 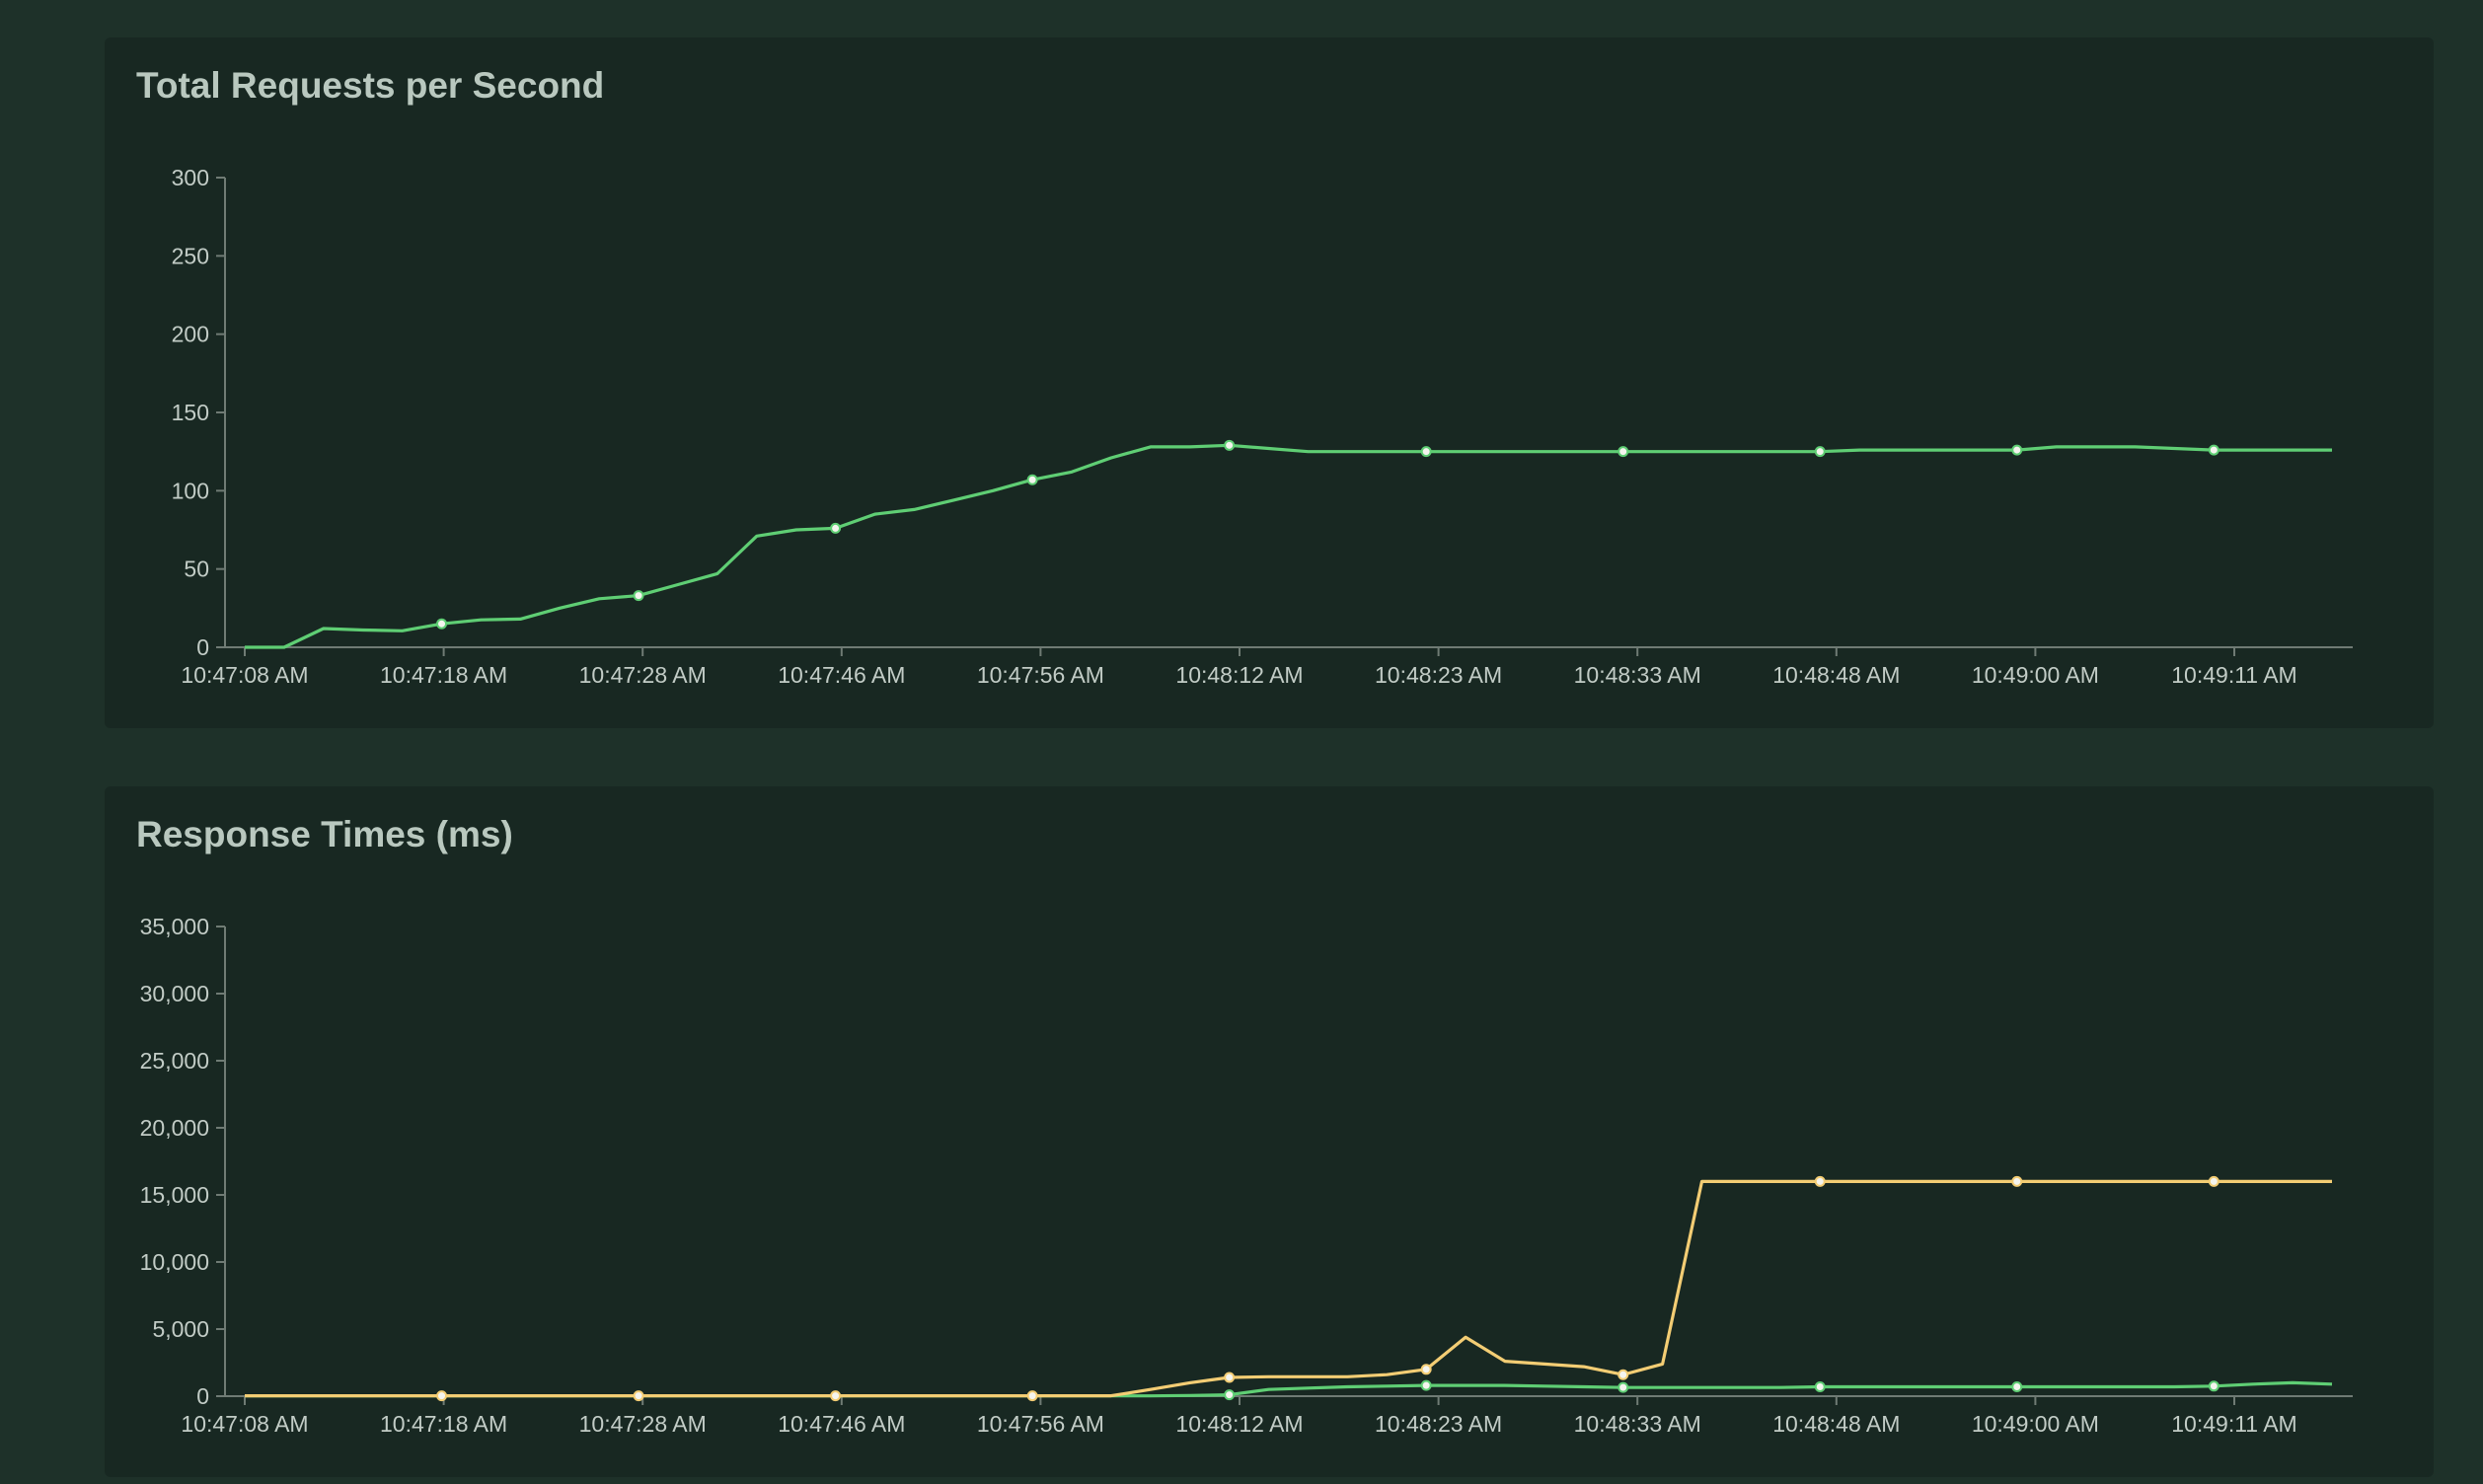 What do you see at coordinates (190, 490) in the screenshot?
I see `y-tick-label: 100` at bounding box center [190, 490].